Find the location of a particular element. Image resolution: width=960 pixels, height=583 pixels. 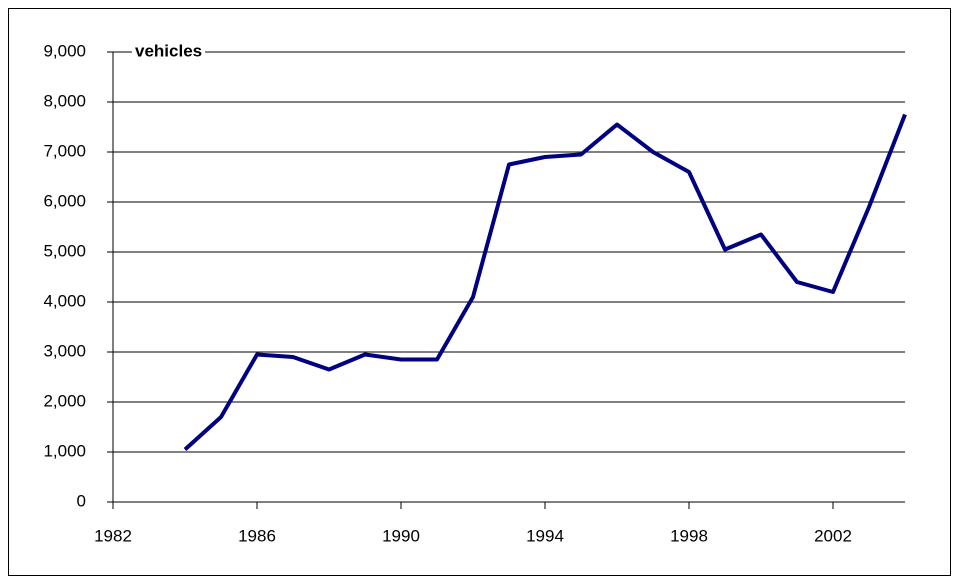

y-tick-label: 4,000 is located at coordinates (64, 300).